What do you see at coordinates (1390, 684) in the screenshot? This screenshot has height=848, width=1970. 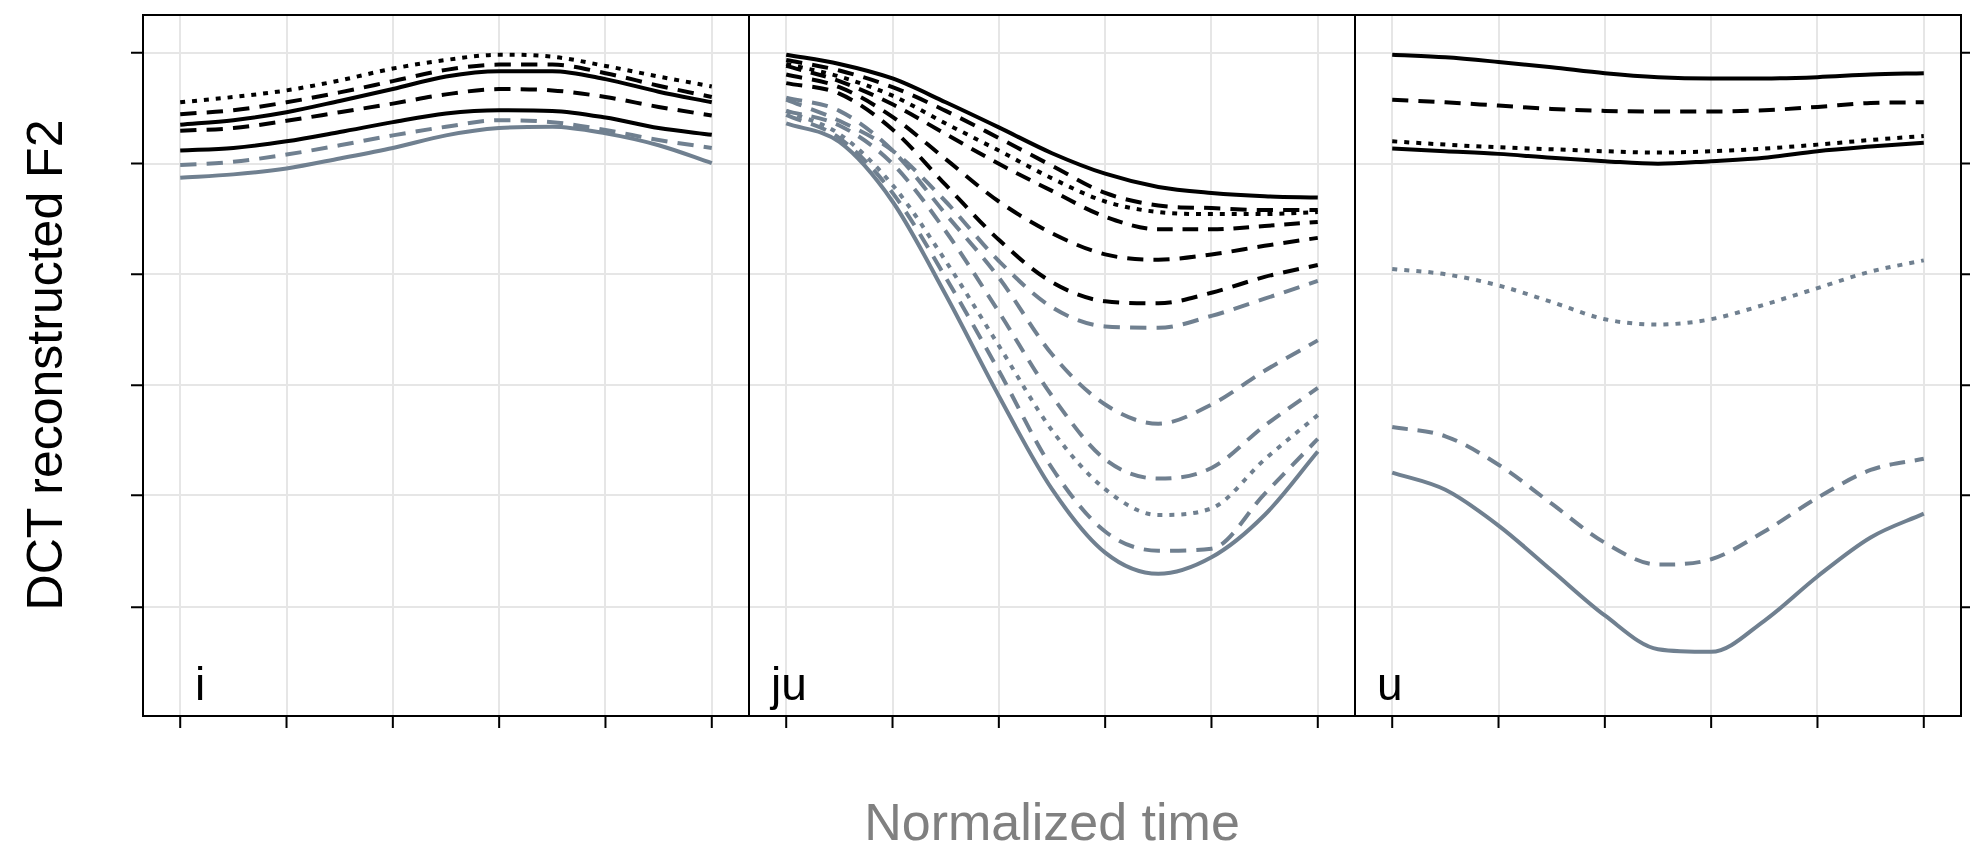 I see `text: u` at bounding box center [1390, 684].